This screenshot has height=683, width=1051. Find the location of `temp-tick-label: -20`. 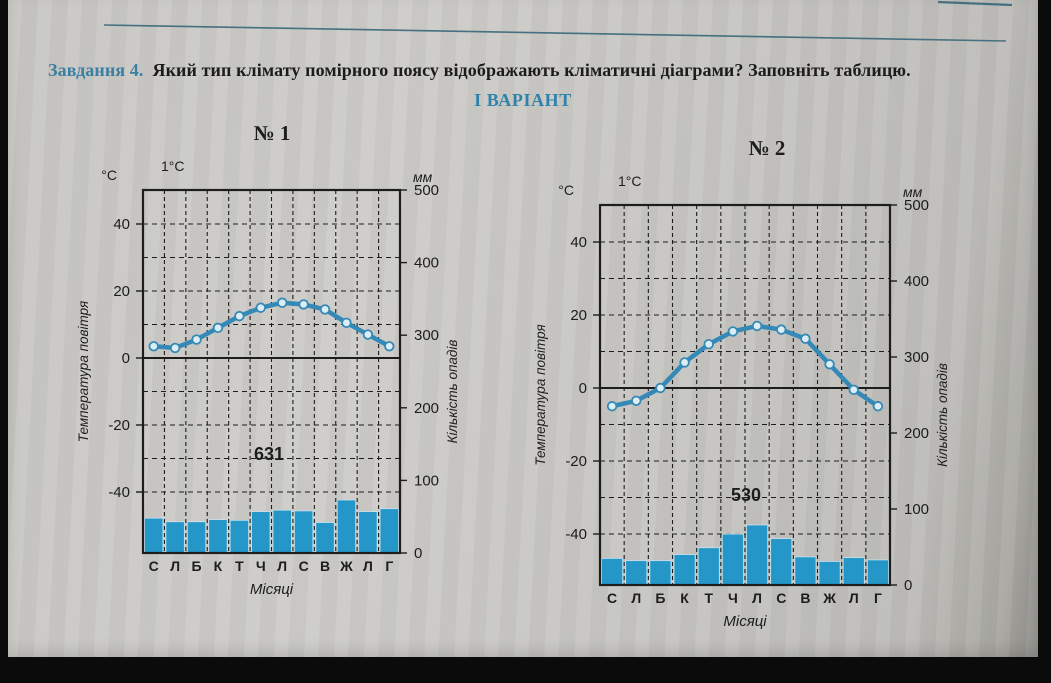

temp-tick-label: -20 is located at coordinates (119, 425).